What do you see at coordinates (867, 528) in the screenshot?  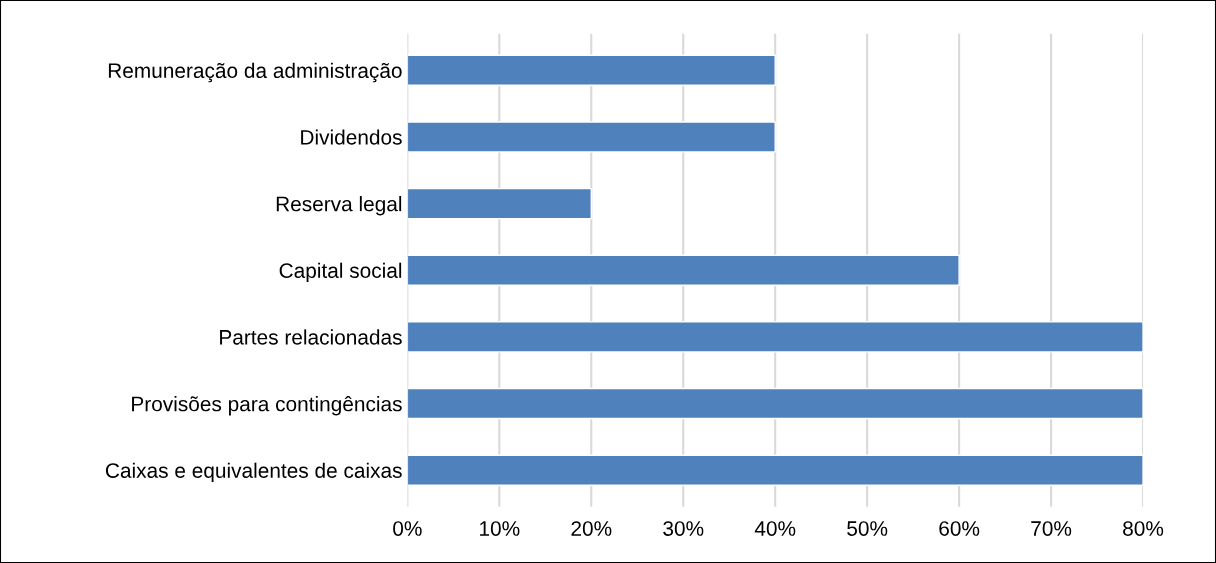 I see `x-tick-label: 50%` at bounding box center [867, 528].